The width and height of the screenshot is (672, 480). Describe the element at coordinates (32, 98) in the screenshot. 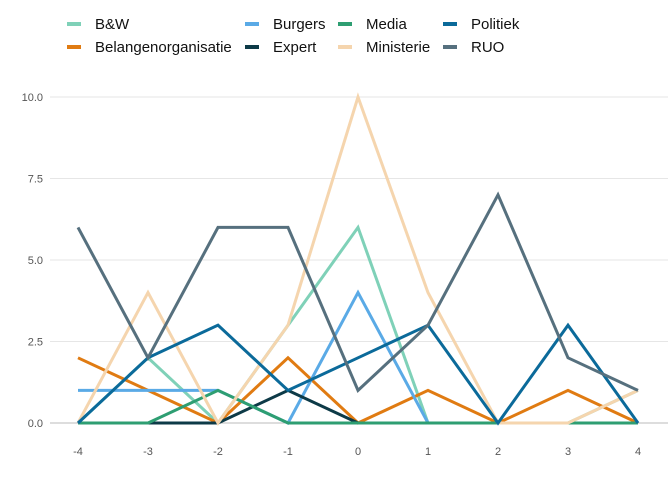

I see `y-tick-label: 10.0` at that location.